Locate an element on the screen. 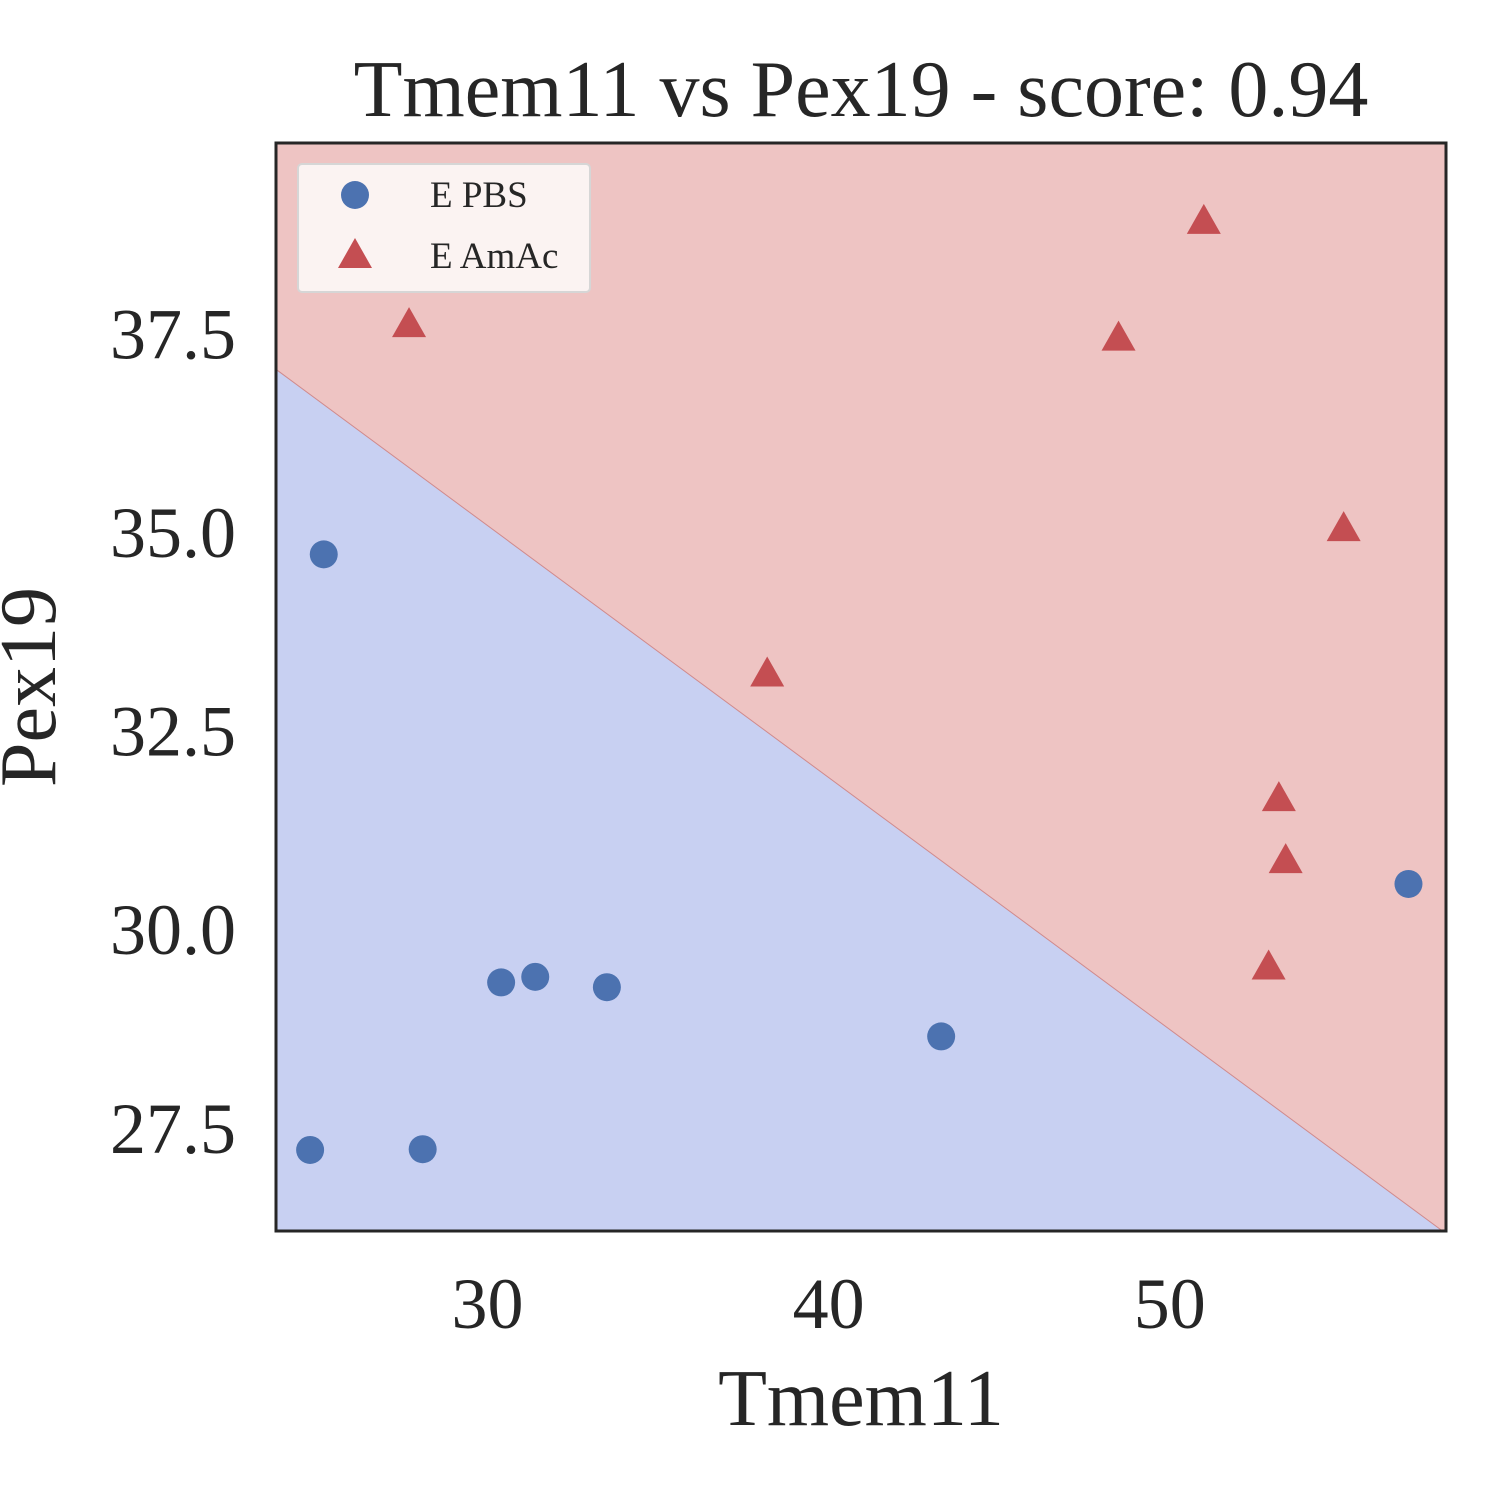 This screenshot has height=1500, width=1500. y-tick-label-0: 27.5 is located at coordinates (173, 1129).